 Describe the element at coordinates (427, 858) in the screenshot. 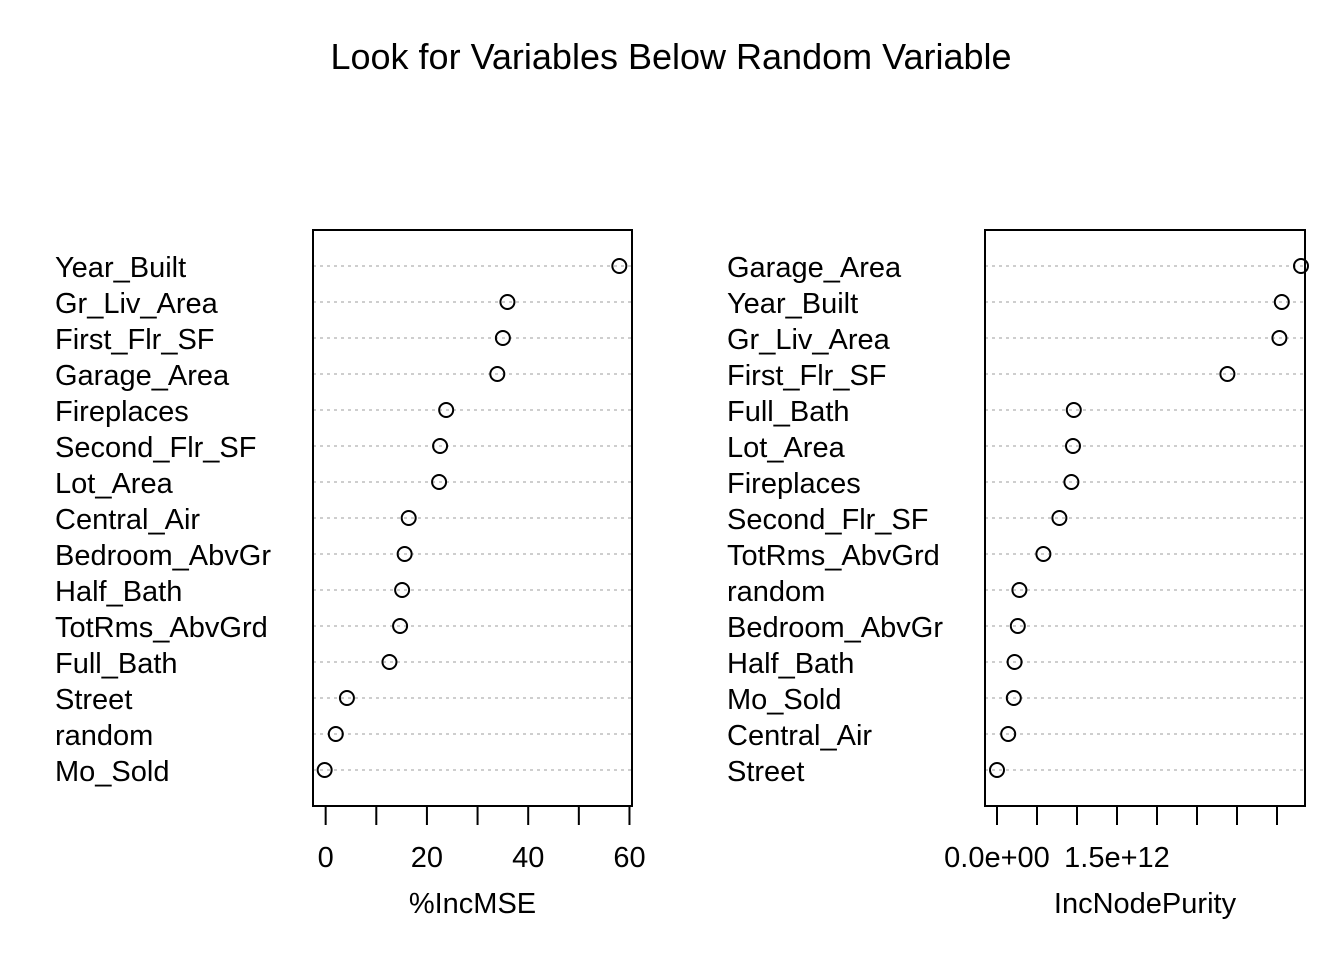

I see `x-tick-label: 20` at that location.